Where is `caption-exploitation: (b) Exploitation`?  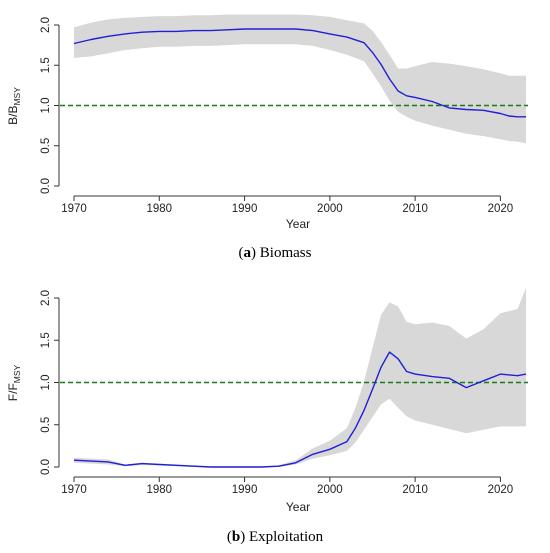 caption-exploitation: (b) Exploitation is located at coordinates (275, 537).